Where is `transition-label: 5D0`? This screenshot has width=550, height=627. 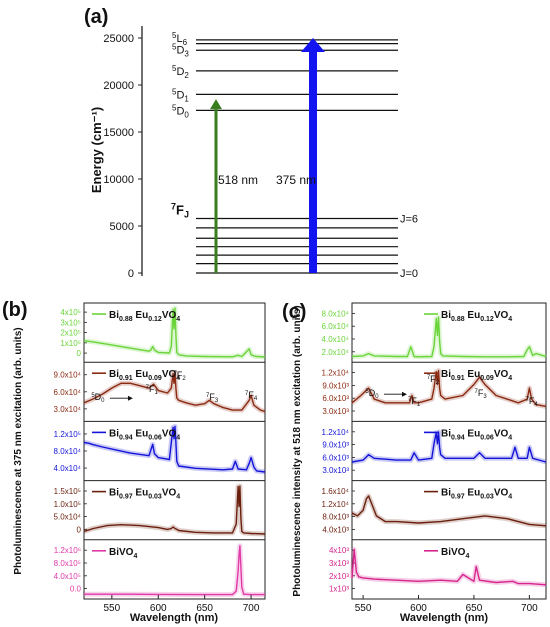 transition-label: 5D0 is located at coordinates (372, 394).